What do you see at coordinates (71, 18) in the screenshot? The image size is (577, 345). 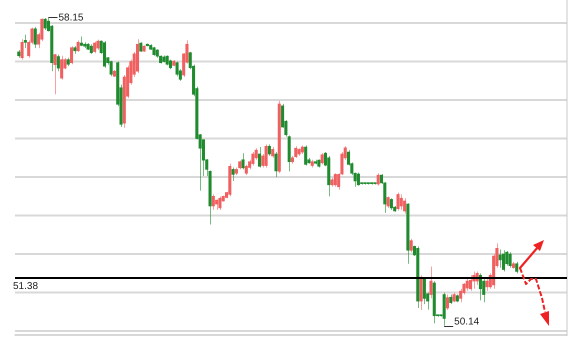 I see `annotation: 58.15` at bounding box center [71, 18].